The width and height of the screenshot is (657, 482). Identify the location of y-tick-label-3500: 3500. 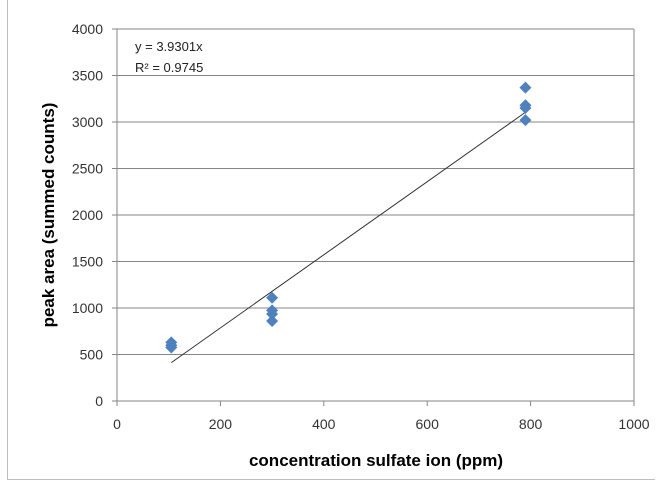
(87, 76).